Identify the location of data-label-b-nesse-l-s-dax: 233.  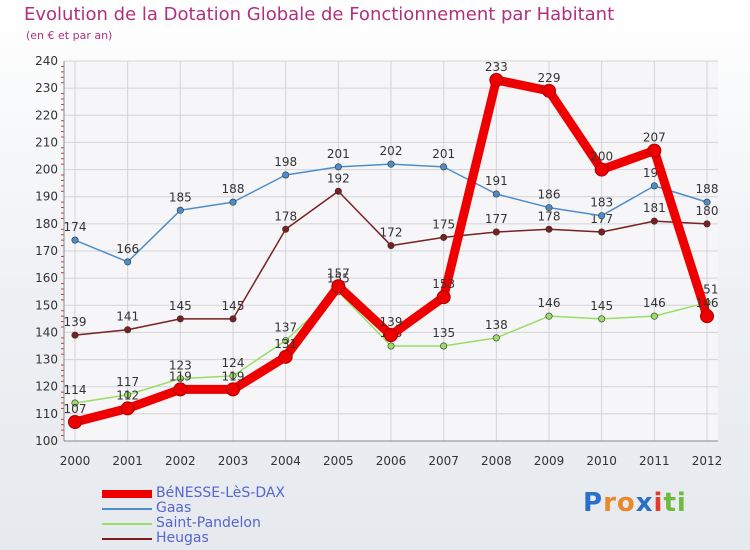
(496, 67).